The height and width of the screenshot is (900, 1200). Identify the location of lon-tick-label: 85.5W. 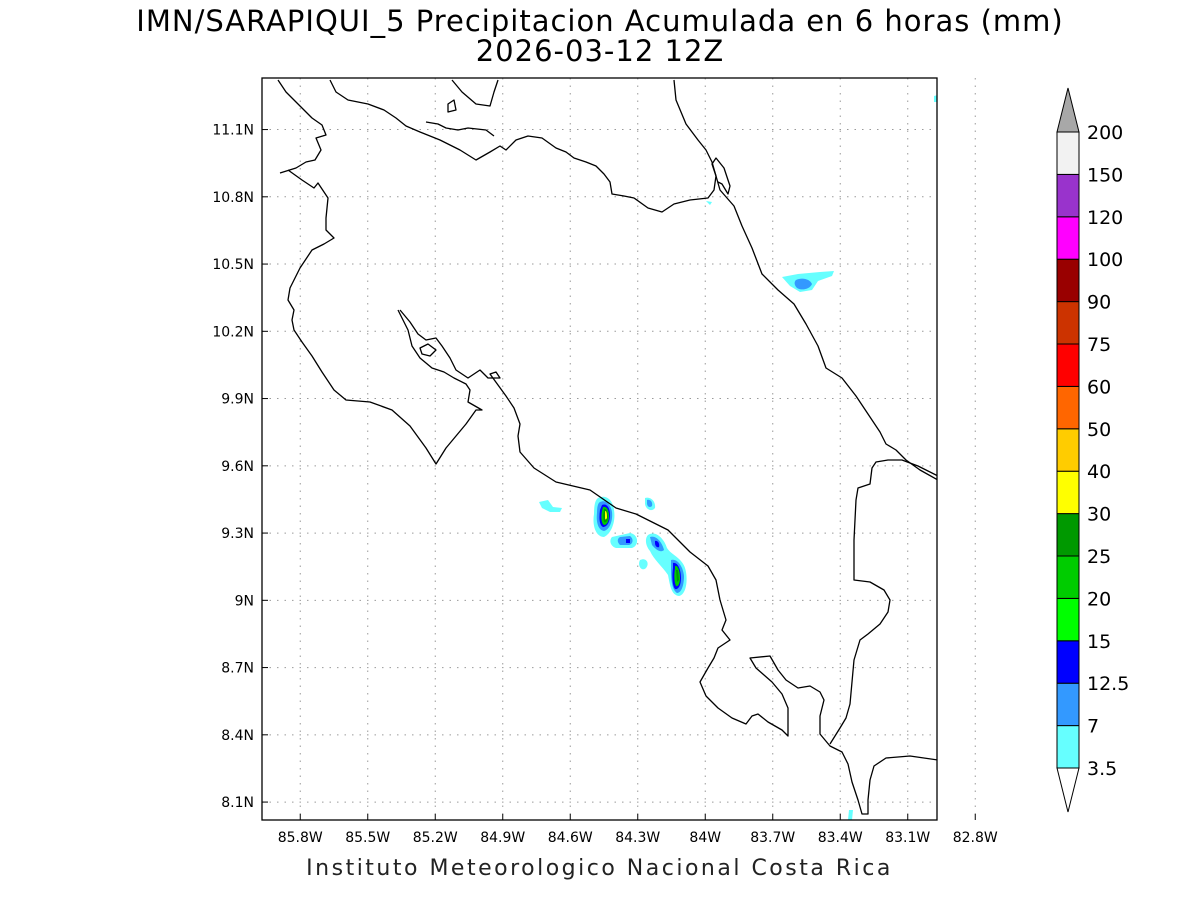
(367, 838).